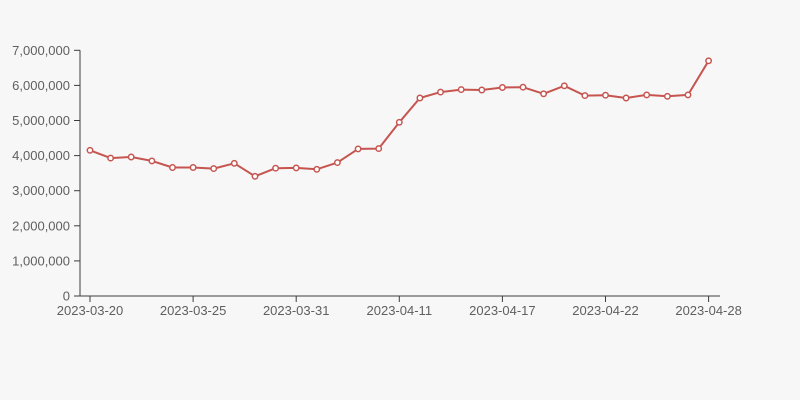 The image size is (800, 400). I want to click on y-axis-tick-label: 4,000,000, so click(41, 155).